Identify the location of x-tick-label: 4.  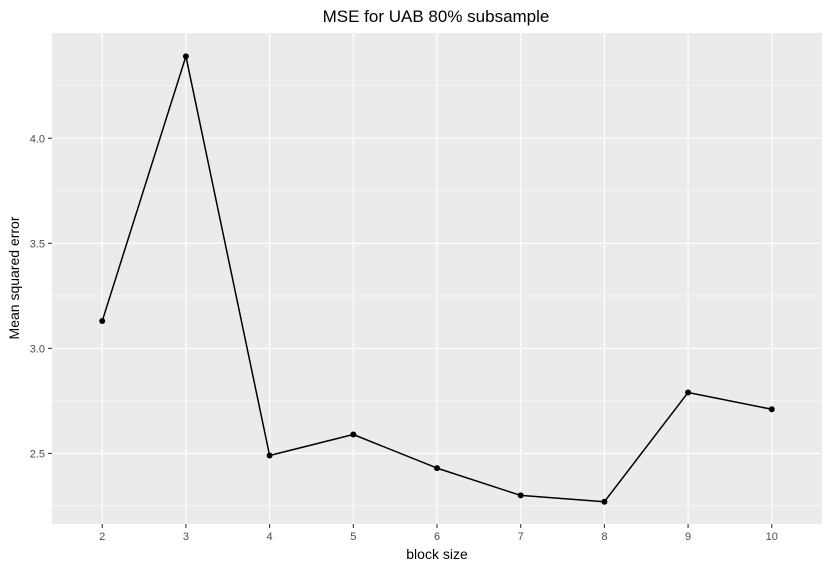
(270, 537).